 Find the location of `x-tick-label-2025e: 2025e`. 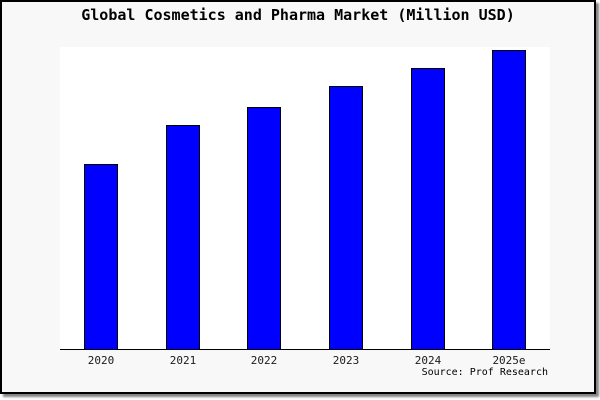

x-tick-label-2025e: 2025e is located at coordinates (509, 360).